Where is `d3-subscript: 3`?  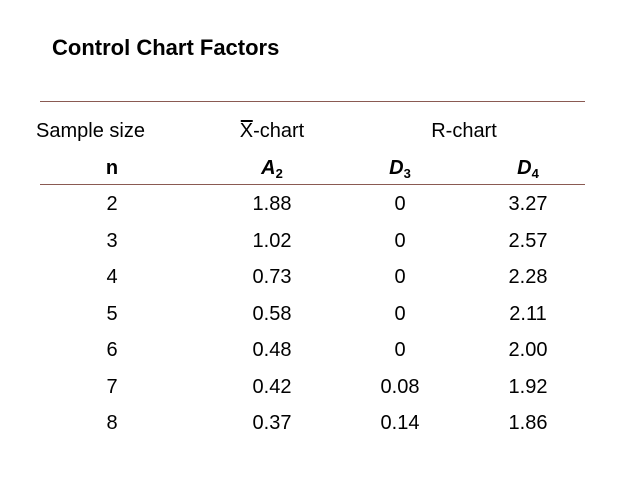 d3-subscript: 3 is located at coordinates (407, 173).